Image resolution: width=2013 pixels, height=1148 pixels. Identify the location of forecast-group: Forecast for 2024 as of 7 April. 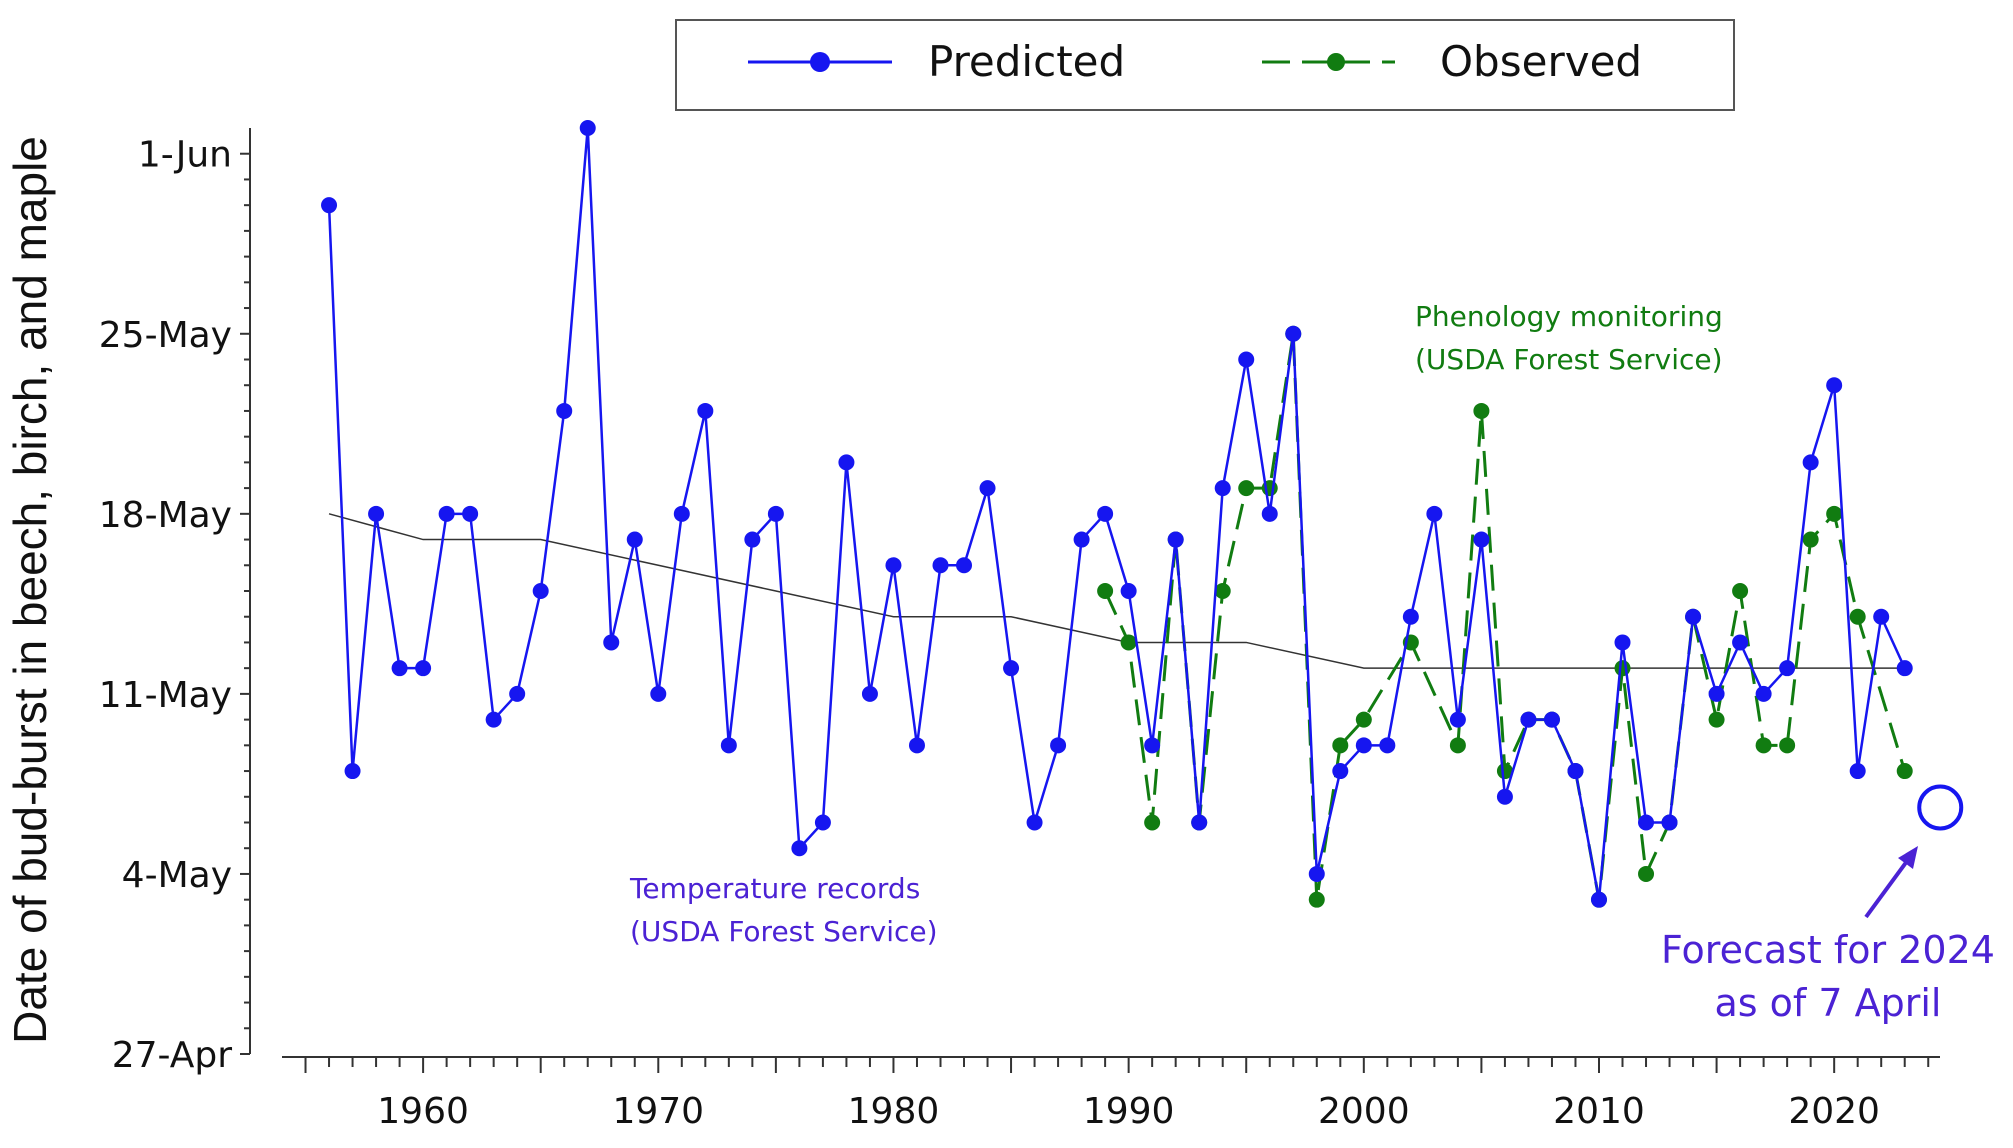
(1828, 904).